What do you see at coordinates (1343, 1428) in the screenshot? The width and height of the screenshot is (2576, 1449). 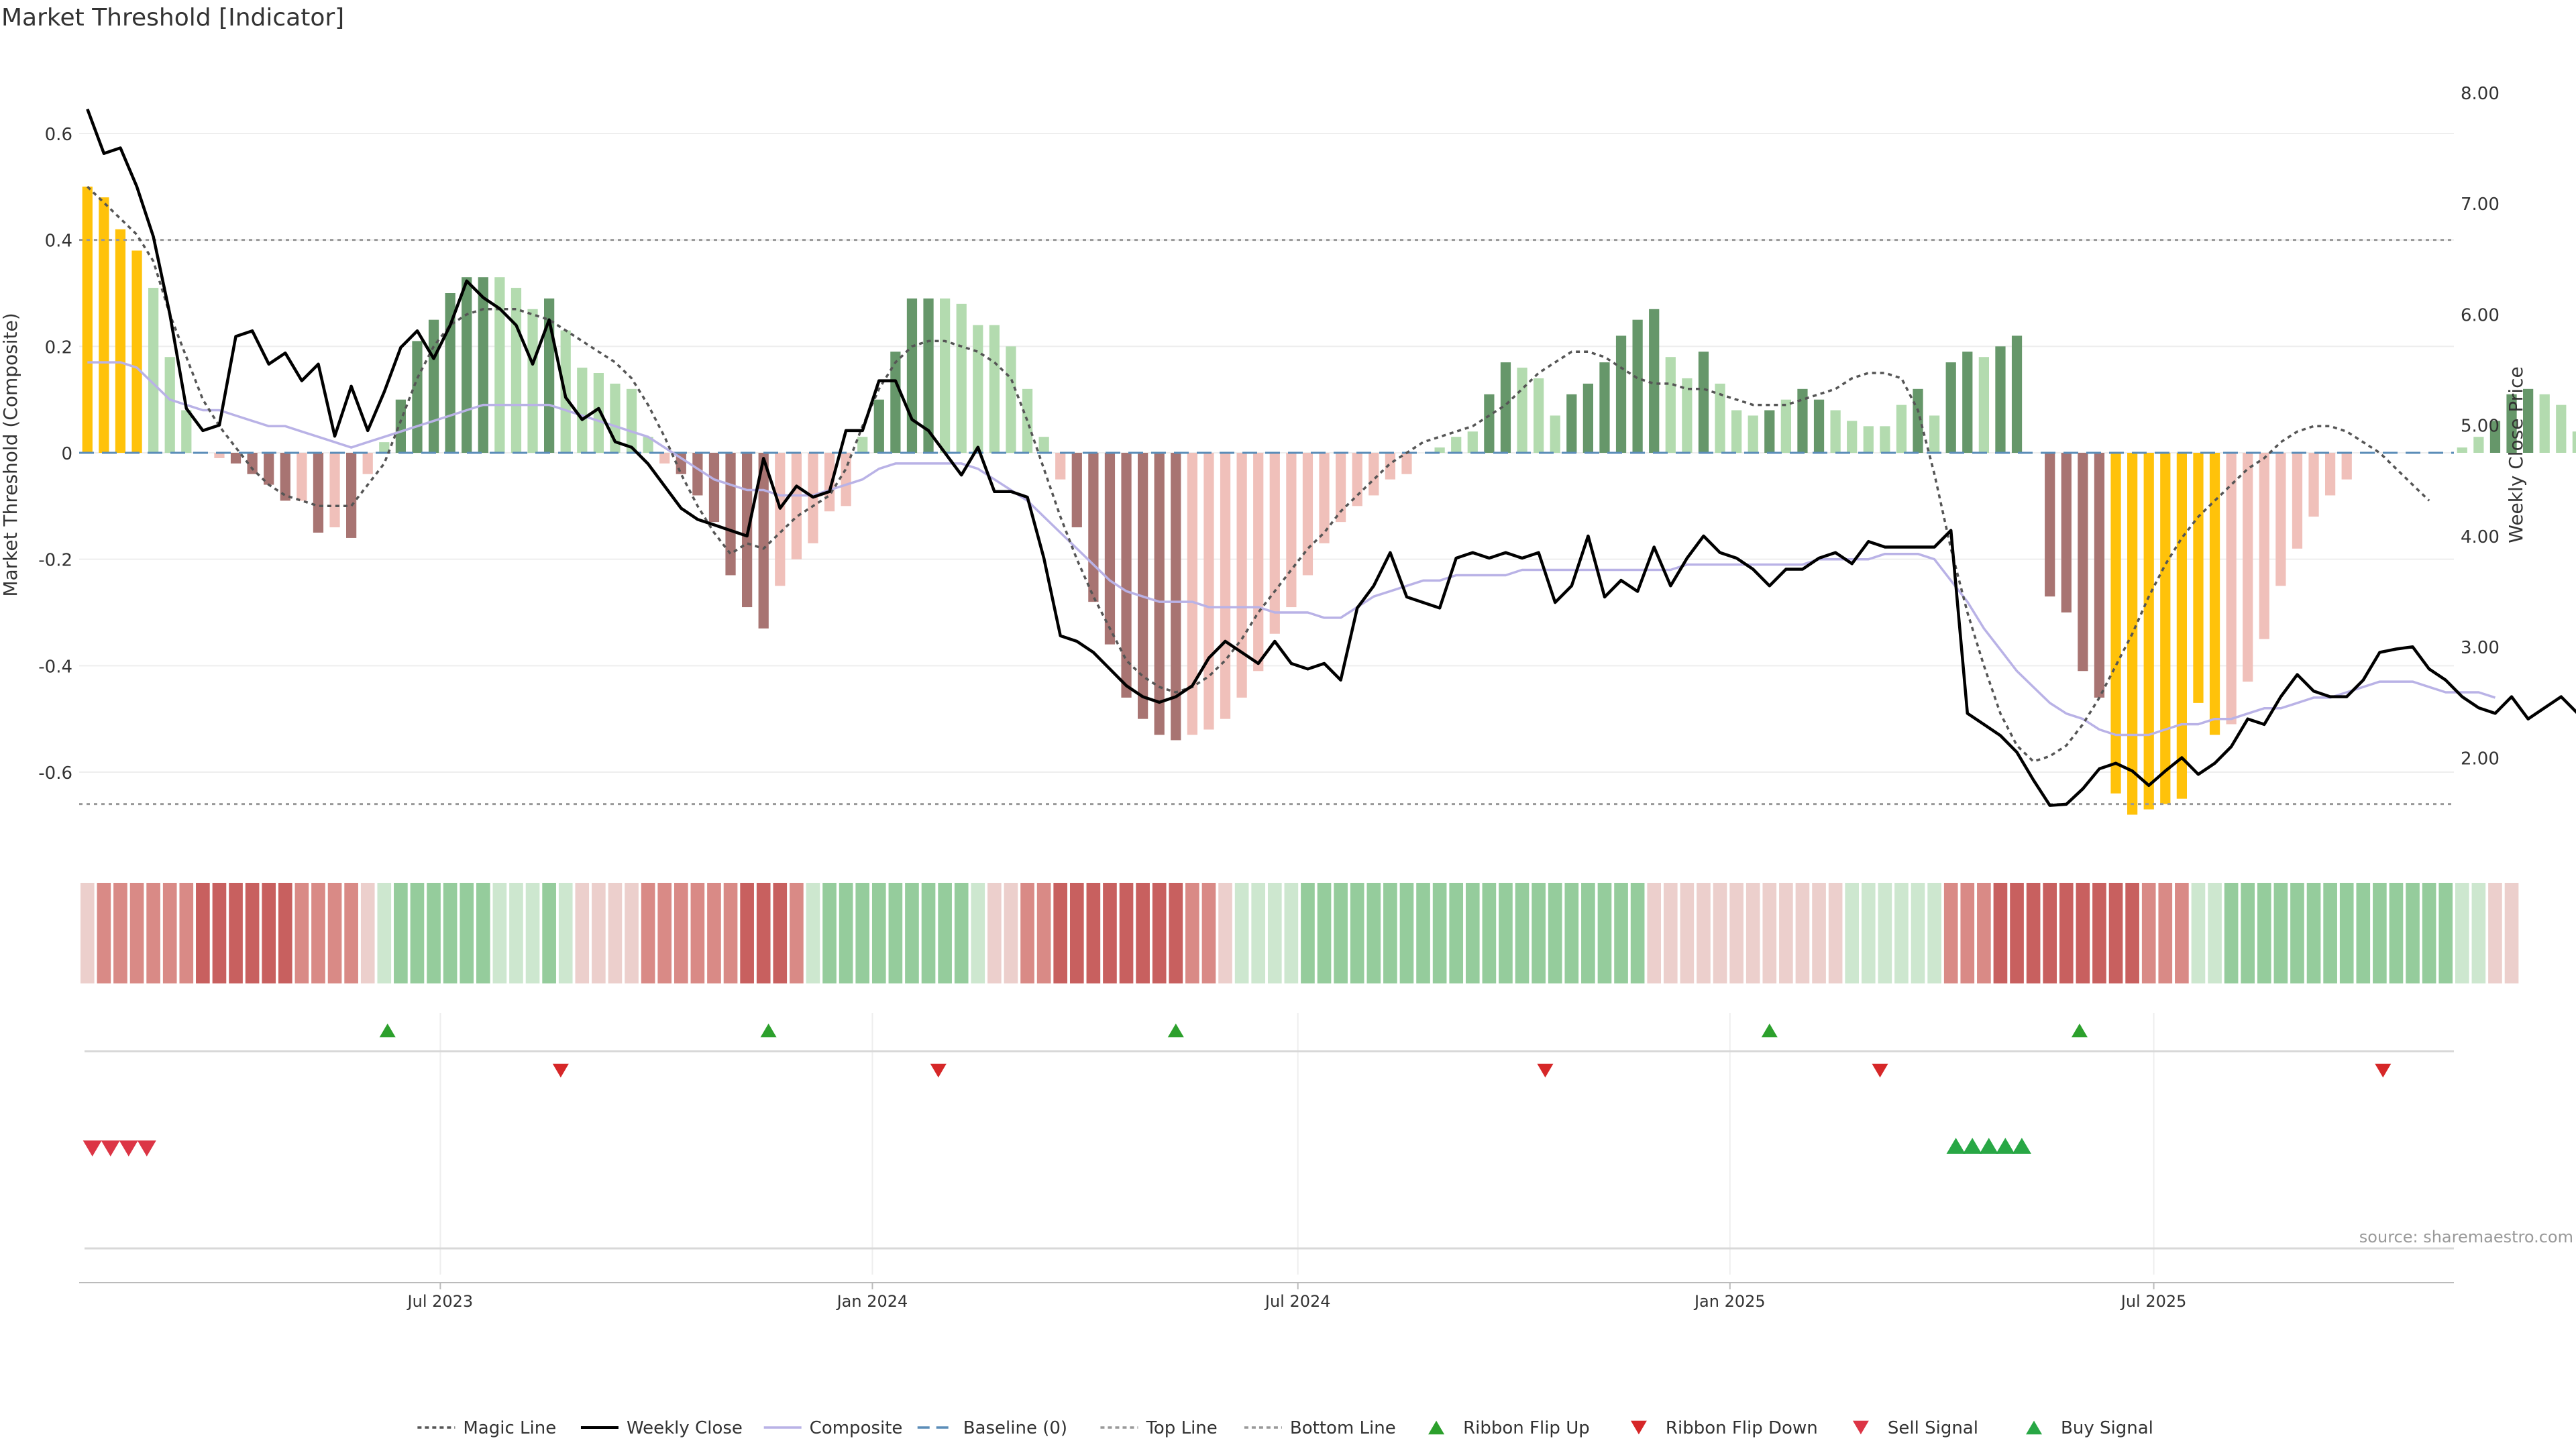 I see `legend-label: Bottom Line` at bounding box center [1343, 1428].